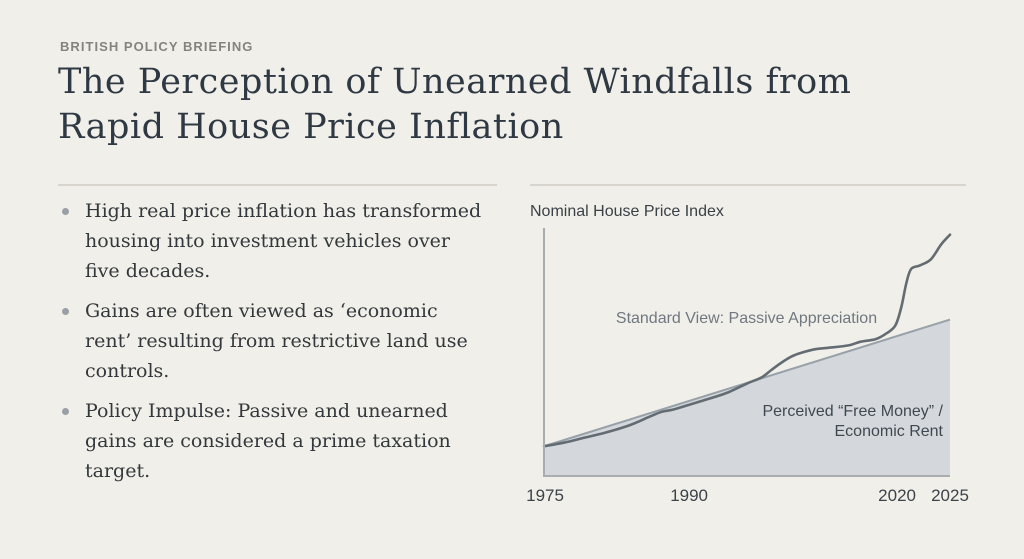  Describe the element at coordinates (852, 421) in the screenshot. I see `chart-annotation-perceived-rent: Perceived “Free Money” / Economic Rent` at that location.